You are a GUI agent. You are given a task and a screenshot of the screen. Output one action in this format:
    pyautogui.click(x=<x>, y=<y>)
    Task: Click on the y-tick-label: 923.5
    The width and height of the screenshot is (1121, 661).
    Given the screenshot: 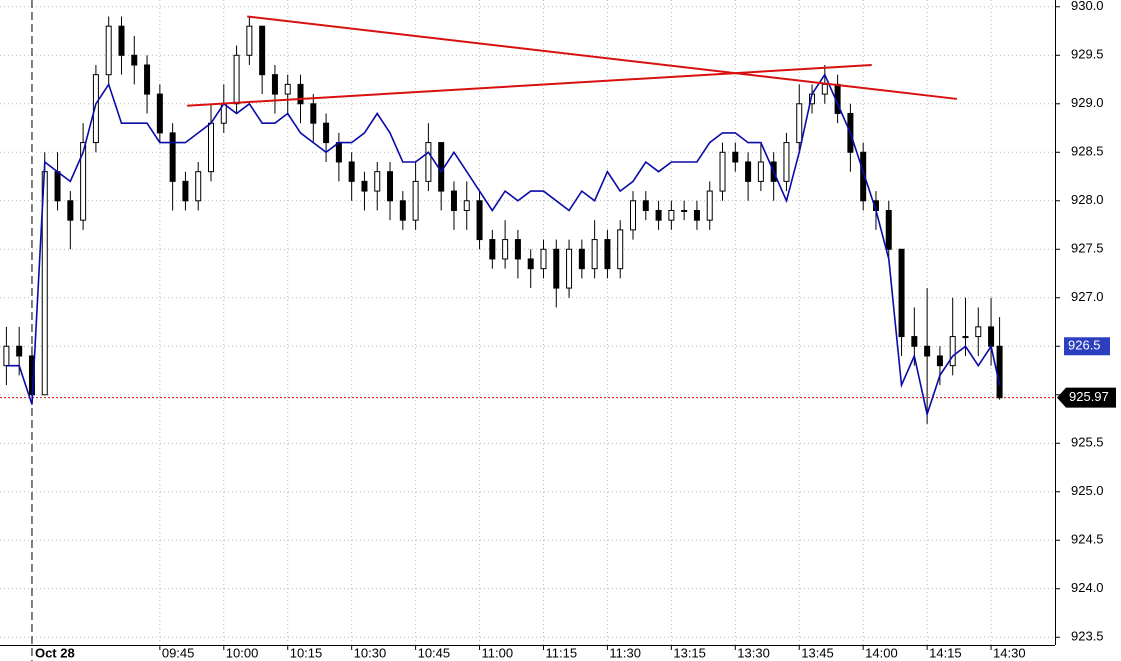 What is the action you would take?
    pyautogui.click(x=1087, y=636)
    